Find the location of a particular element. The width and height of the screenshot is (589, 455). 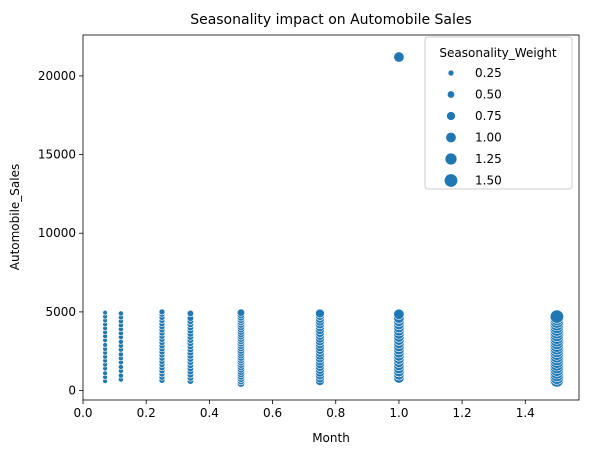

x-tick-label: 1.0 is located at coordinates (398, 413).